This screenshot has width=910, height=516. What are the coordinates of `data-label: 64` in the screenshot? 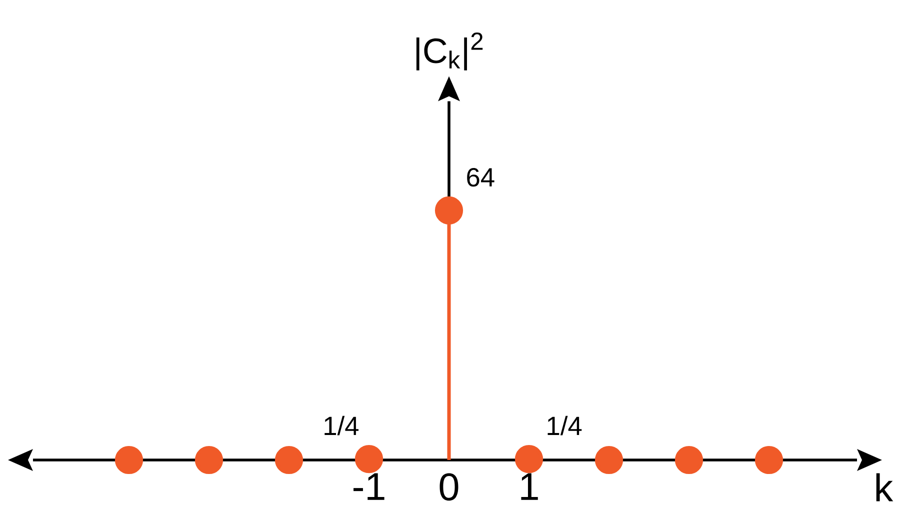 It's located at (480, 177).